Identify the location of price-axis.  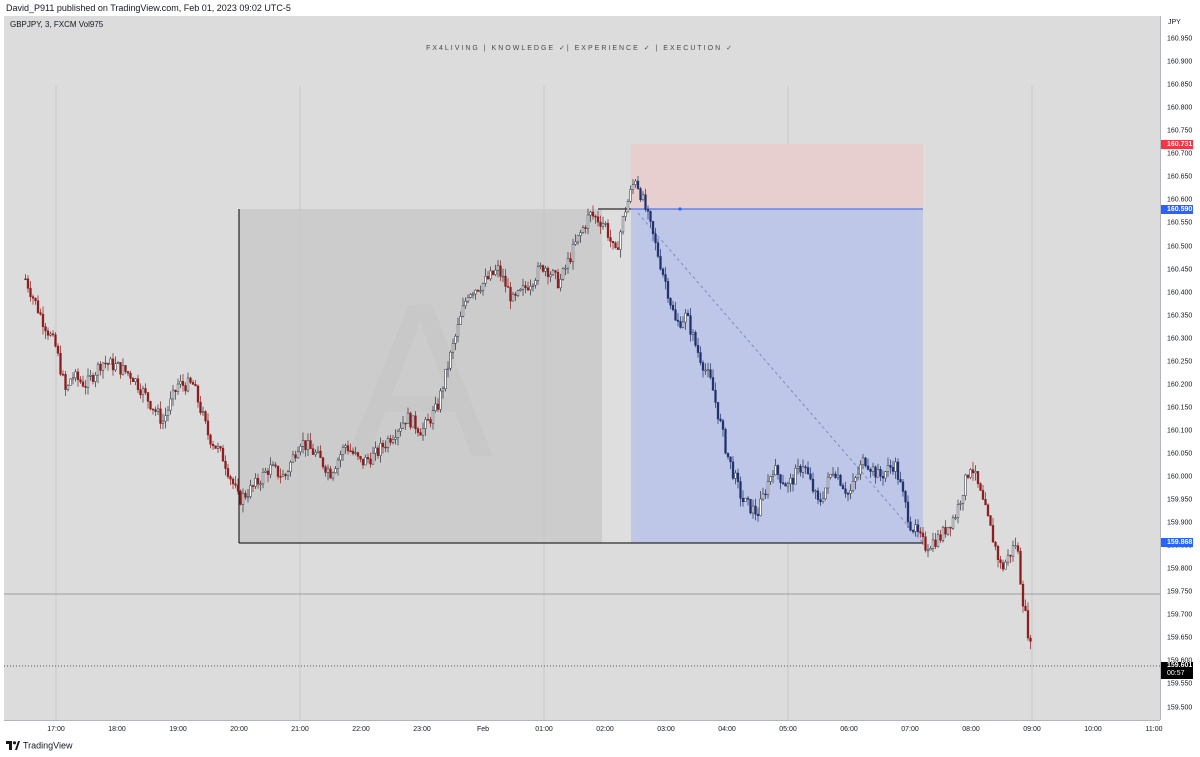
(1180, 368).